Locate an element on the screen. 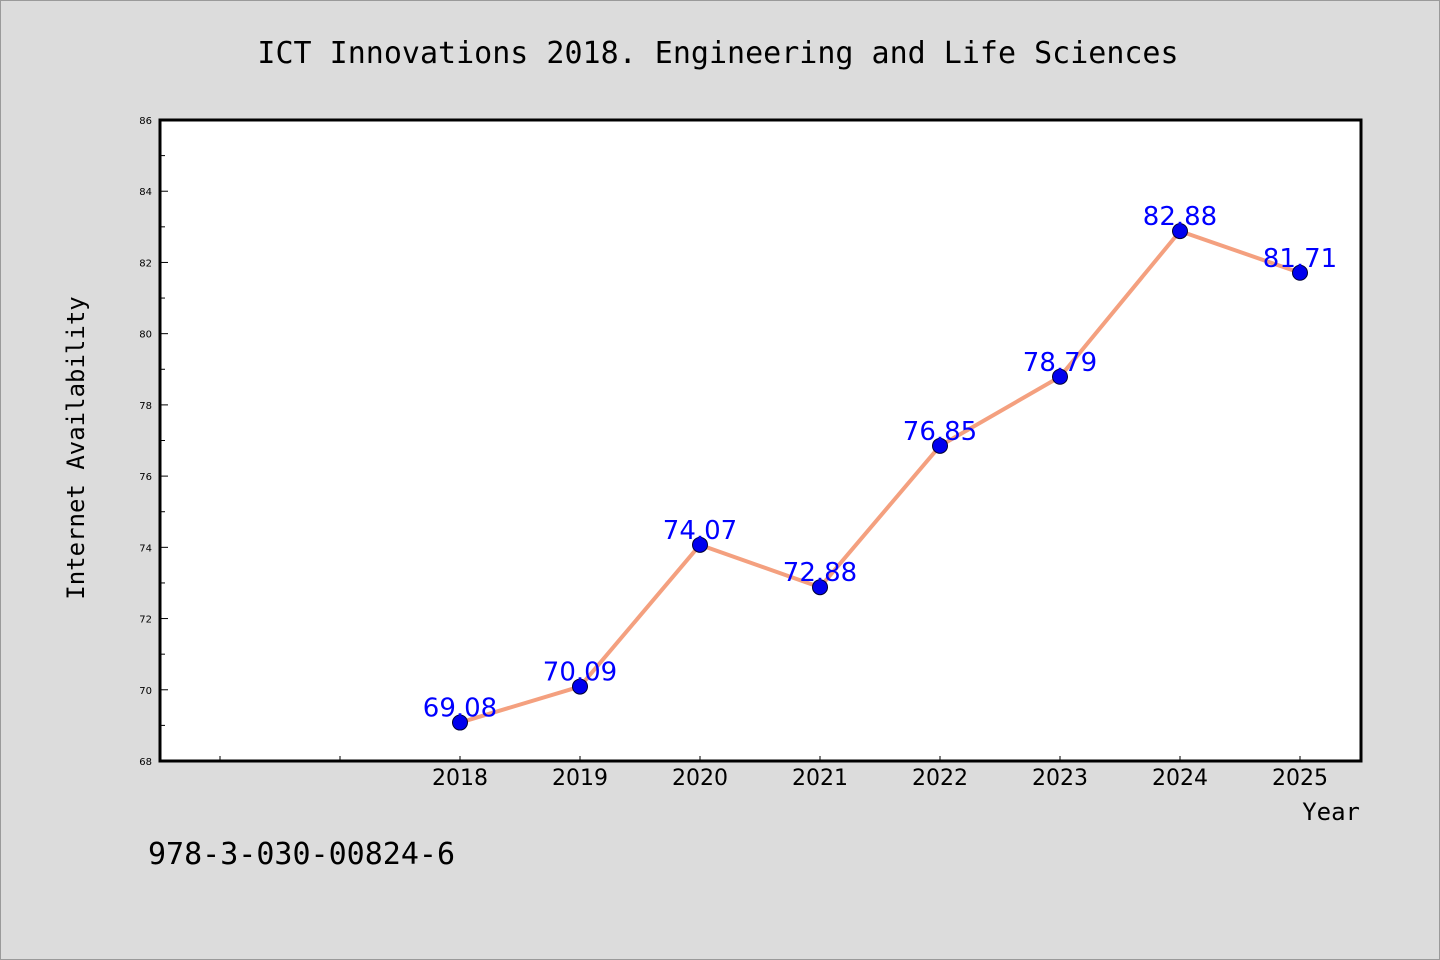 This screenshot has width=1440, height=960. y-tick-label: 78 is located at coordinates (145, 406).